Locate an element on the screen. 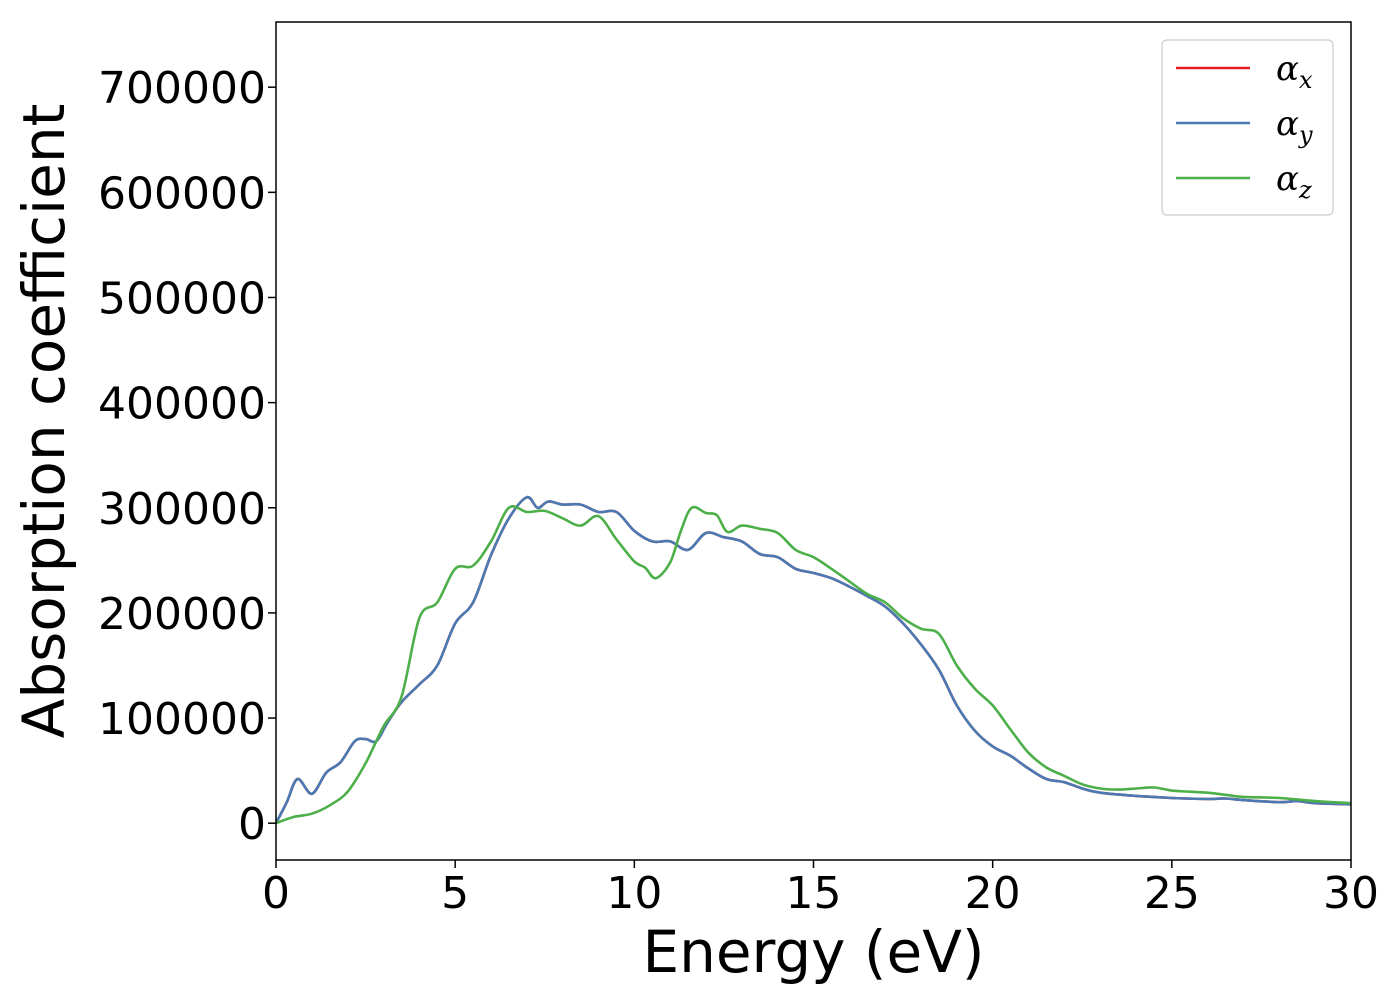  legend-label-y: αy is located at coordinates (1294, 126).